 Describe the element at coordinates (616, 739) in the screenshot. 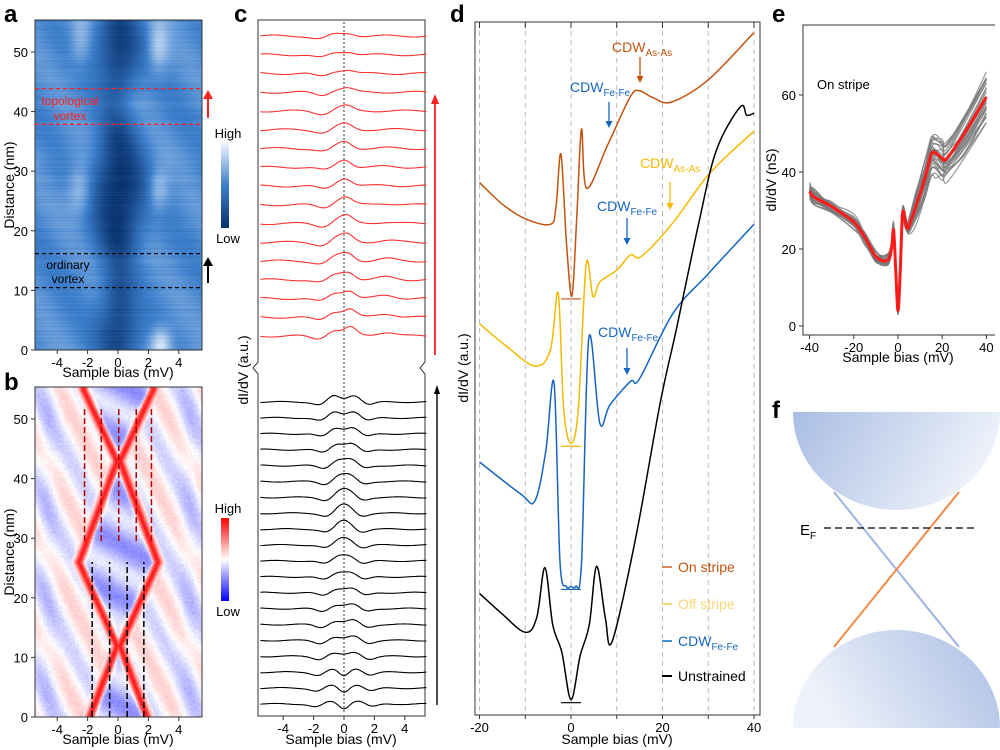

I see `panel-d-xlabel: Sample bias (mV)` at that location.